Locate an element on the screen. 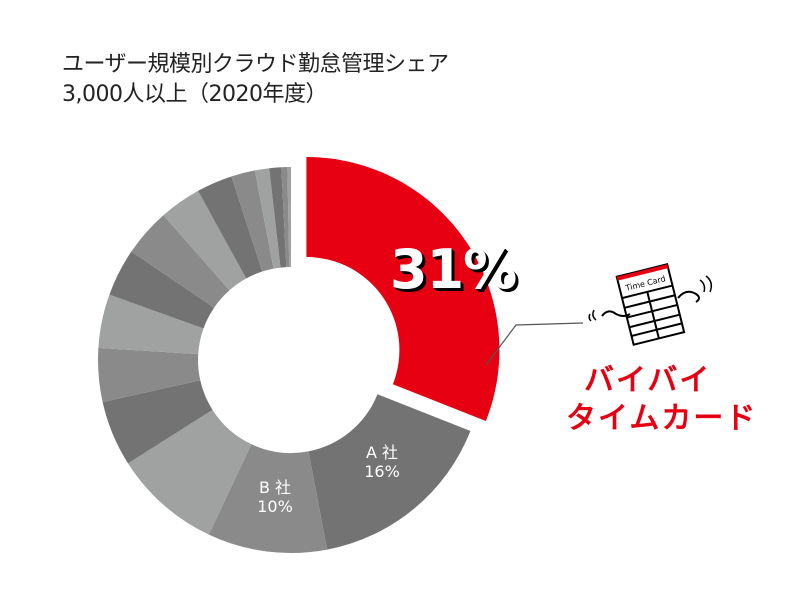  slice-label-a-name: A 社 is located at coordinates (382, 452).